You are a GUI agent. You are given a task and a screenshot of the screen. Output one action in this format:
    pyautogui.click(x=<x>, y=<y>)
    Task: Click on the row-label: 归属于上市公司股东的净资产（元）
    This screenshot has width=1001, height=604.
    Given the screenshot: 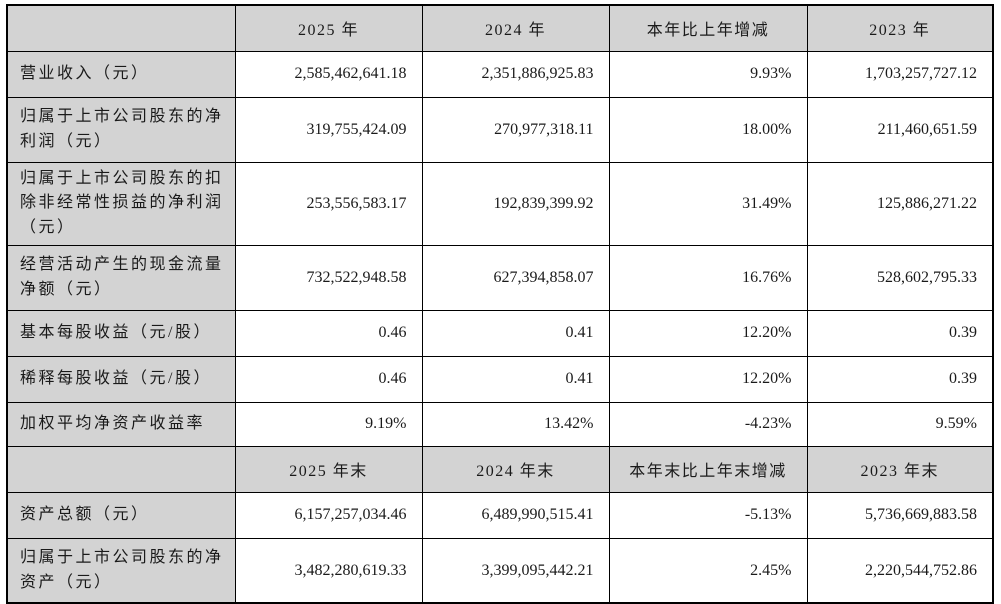 What is the action you would take?
    pyautogui.click(x=121, y=570)
    